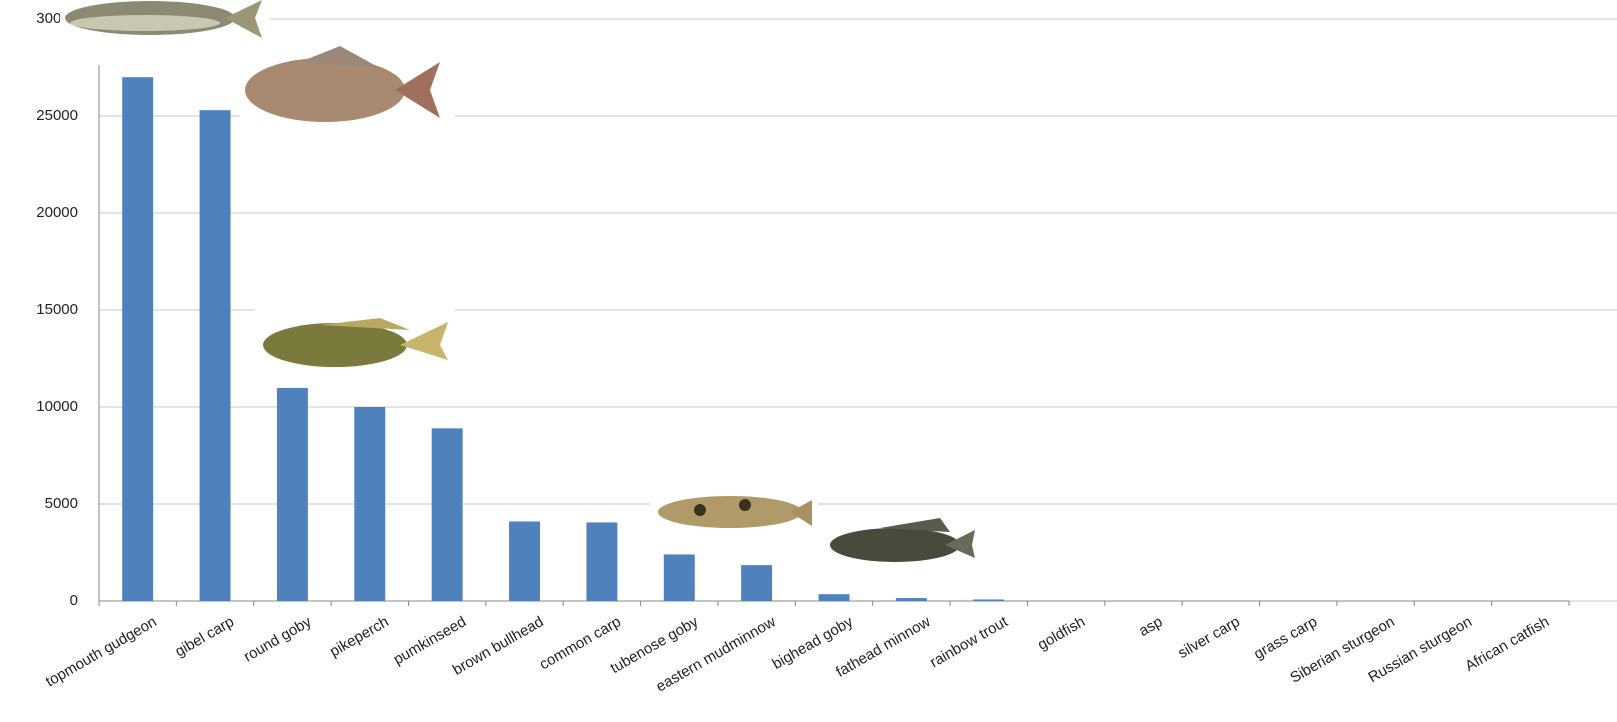 The width and height of the screenshot is (1617, 722). Describe the element at coordinates (902, 545) in the screenshot. I see `fish-bighead-goby` at that location.